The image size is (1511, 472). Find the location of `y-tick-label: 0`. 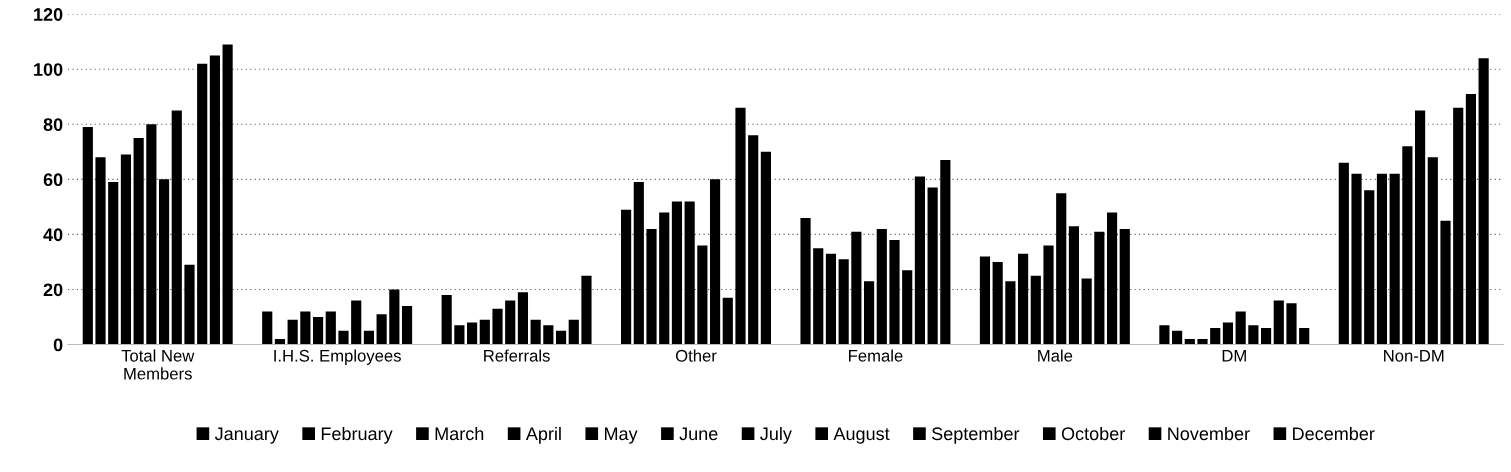

y-tick-label: 0 is located at coordinates (58, 345).